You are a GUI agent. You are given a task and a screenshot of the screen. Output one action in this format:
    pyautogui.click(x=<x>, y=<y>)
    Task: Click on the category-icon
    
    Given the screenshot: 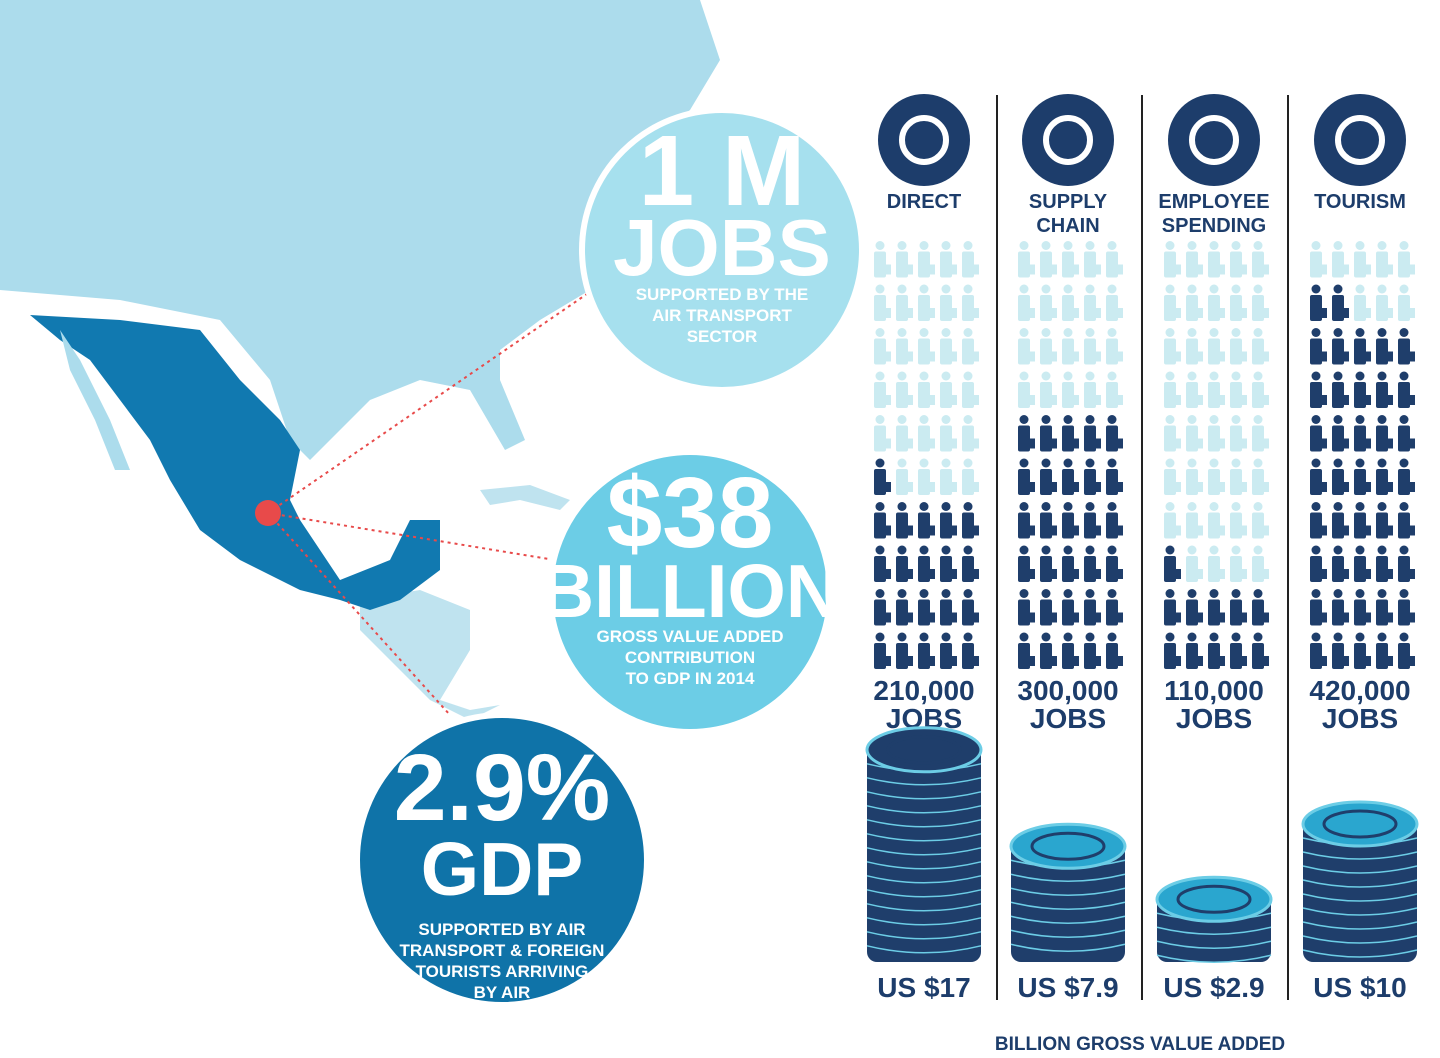 What is the action you would take?
    pyautogui.click(x=924, y=140)
    